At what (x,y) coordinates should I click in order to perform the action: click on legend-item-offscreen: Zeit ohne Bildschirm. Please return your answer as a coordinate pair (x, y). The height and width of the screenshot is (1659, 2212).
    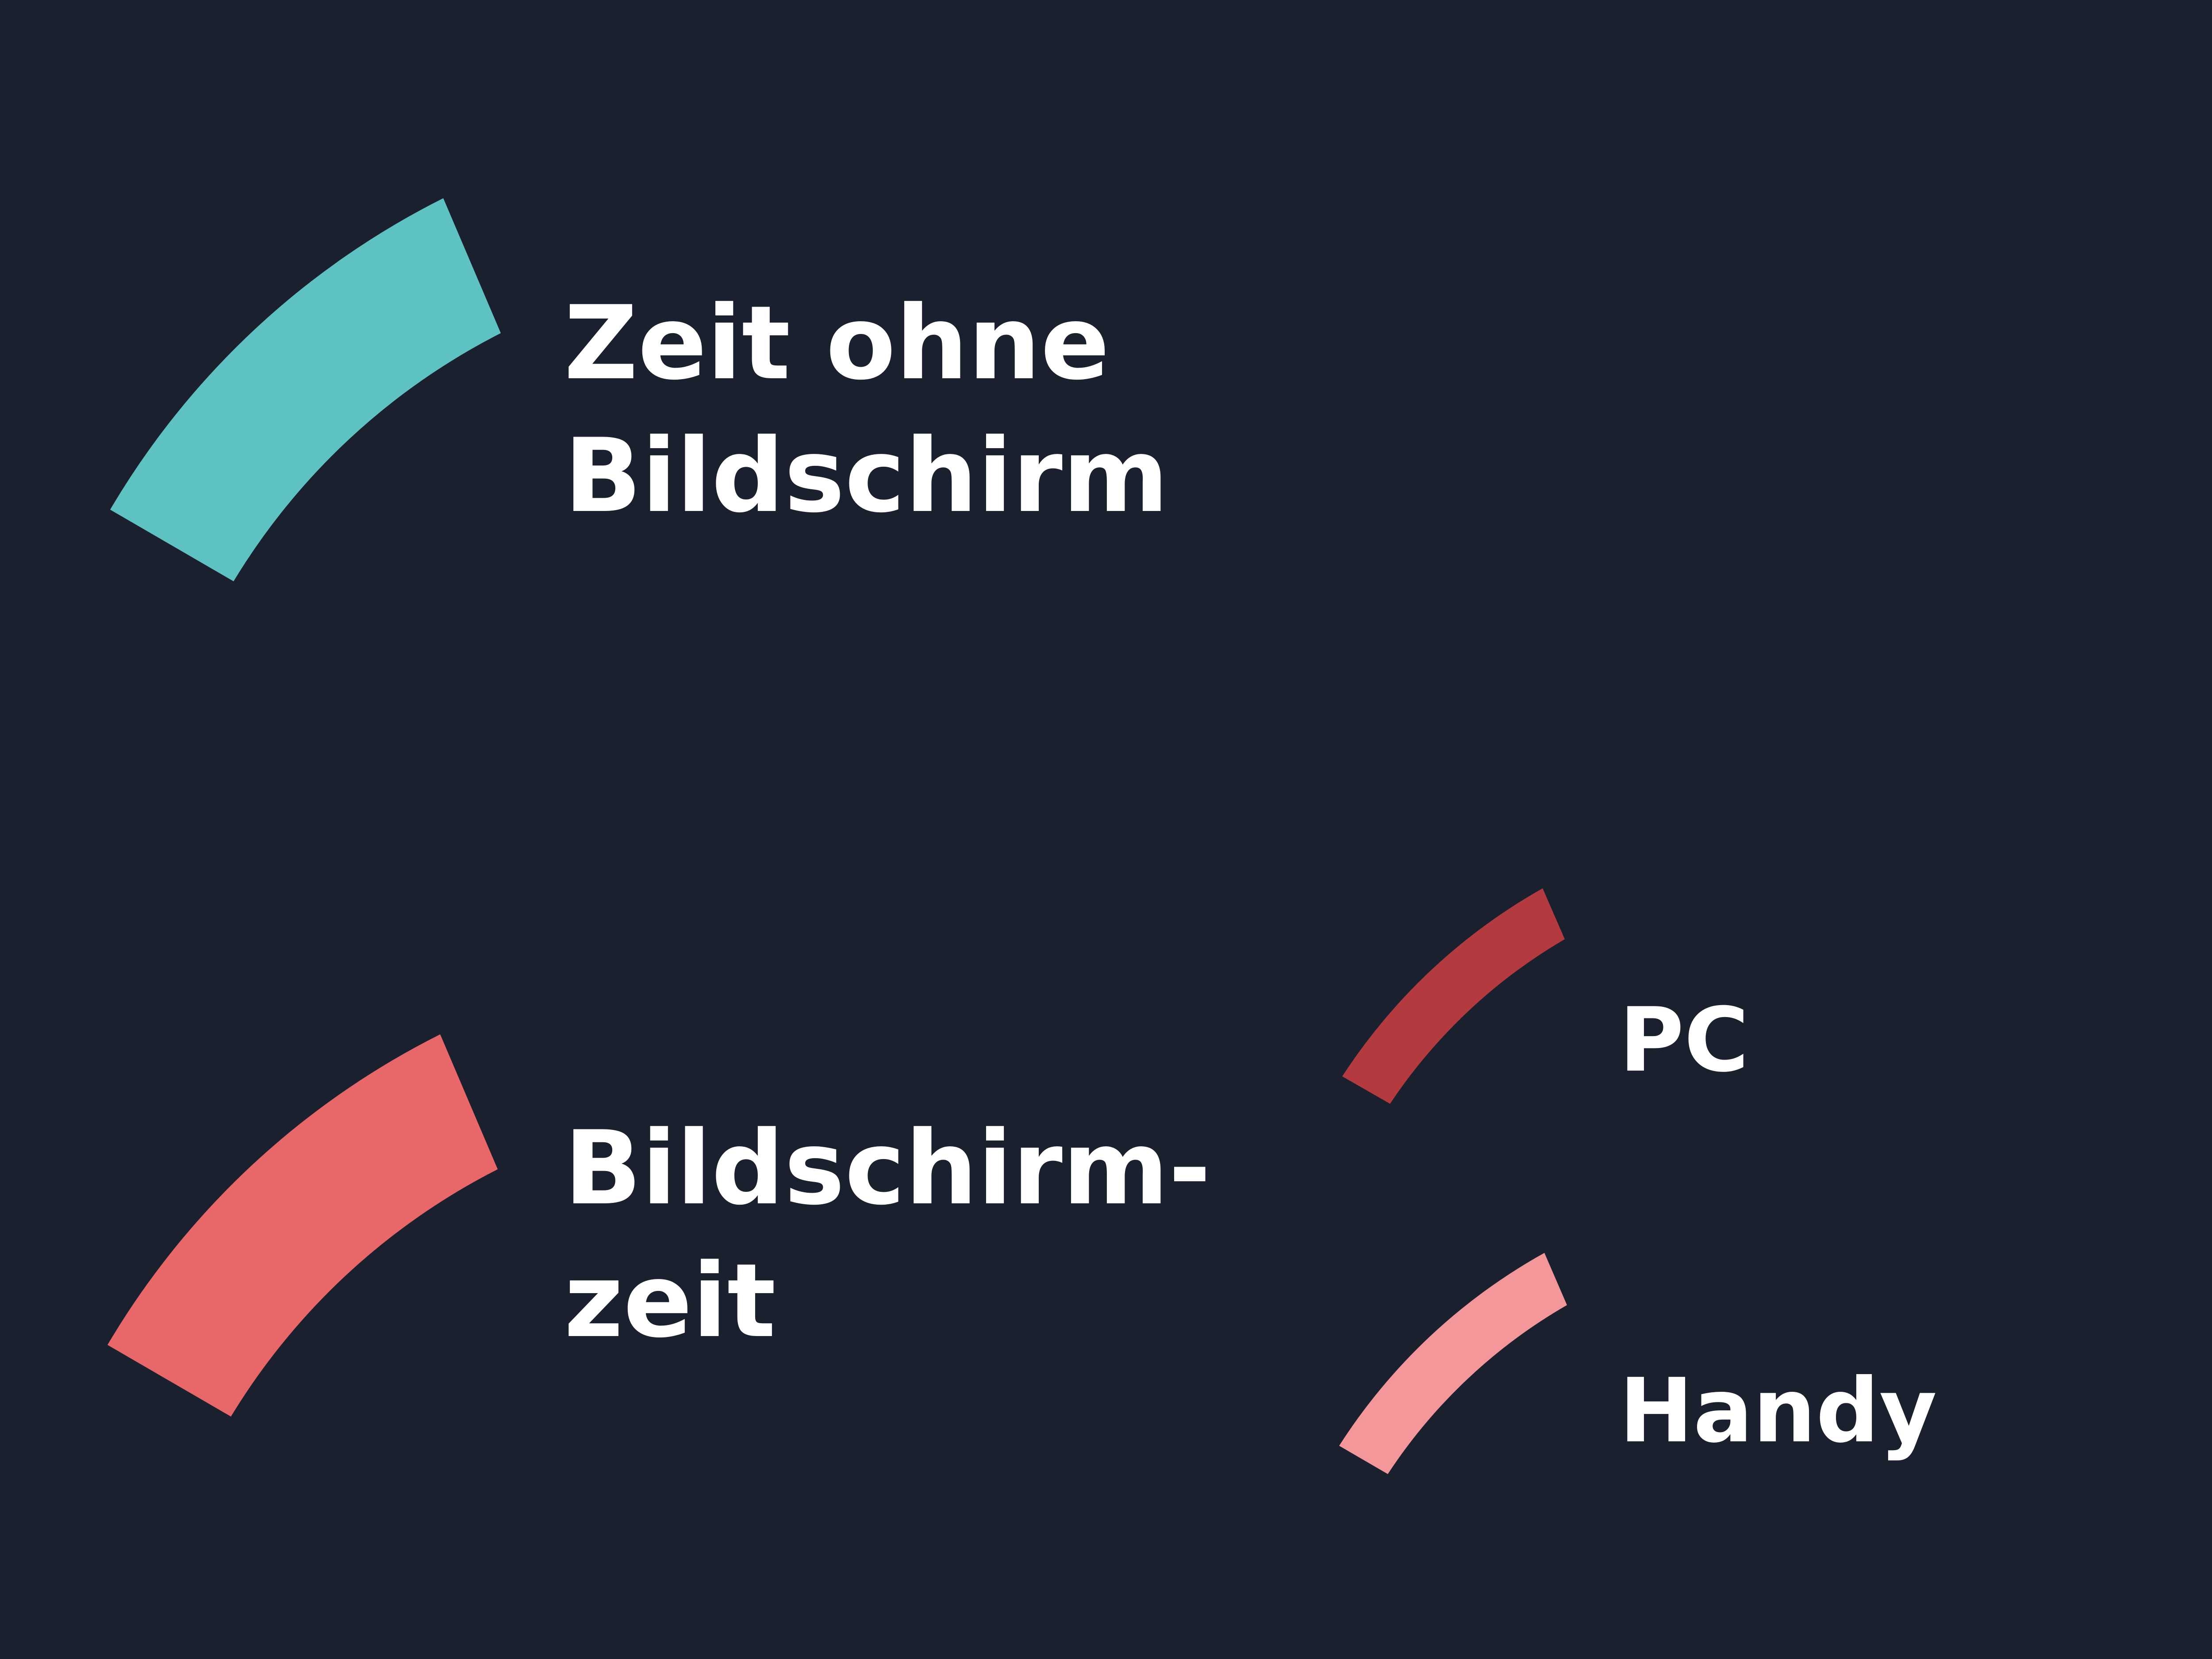
    Looking at the image, I should click on (640, 389).